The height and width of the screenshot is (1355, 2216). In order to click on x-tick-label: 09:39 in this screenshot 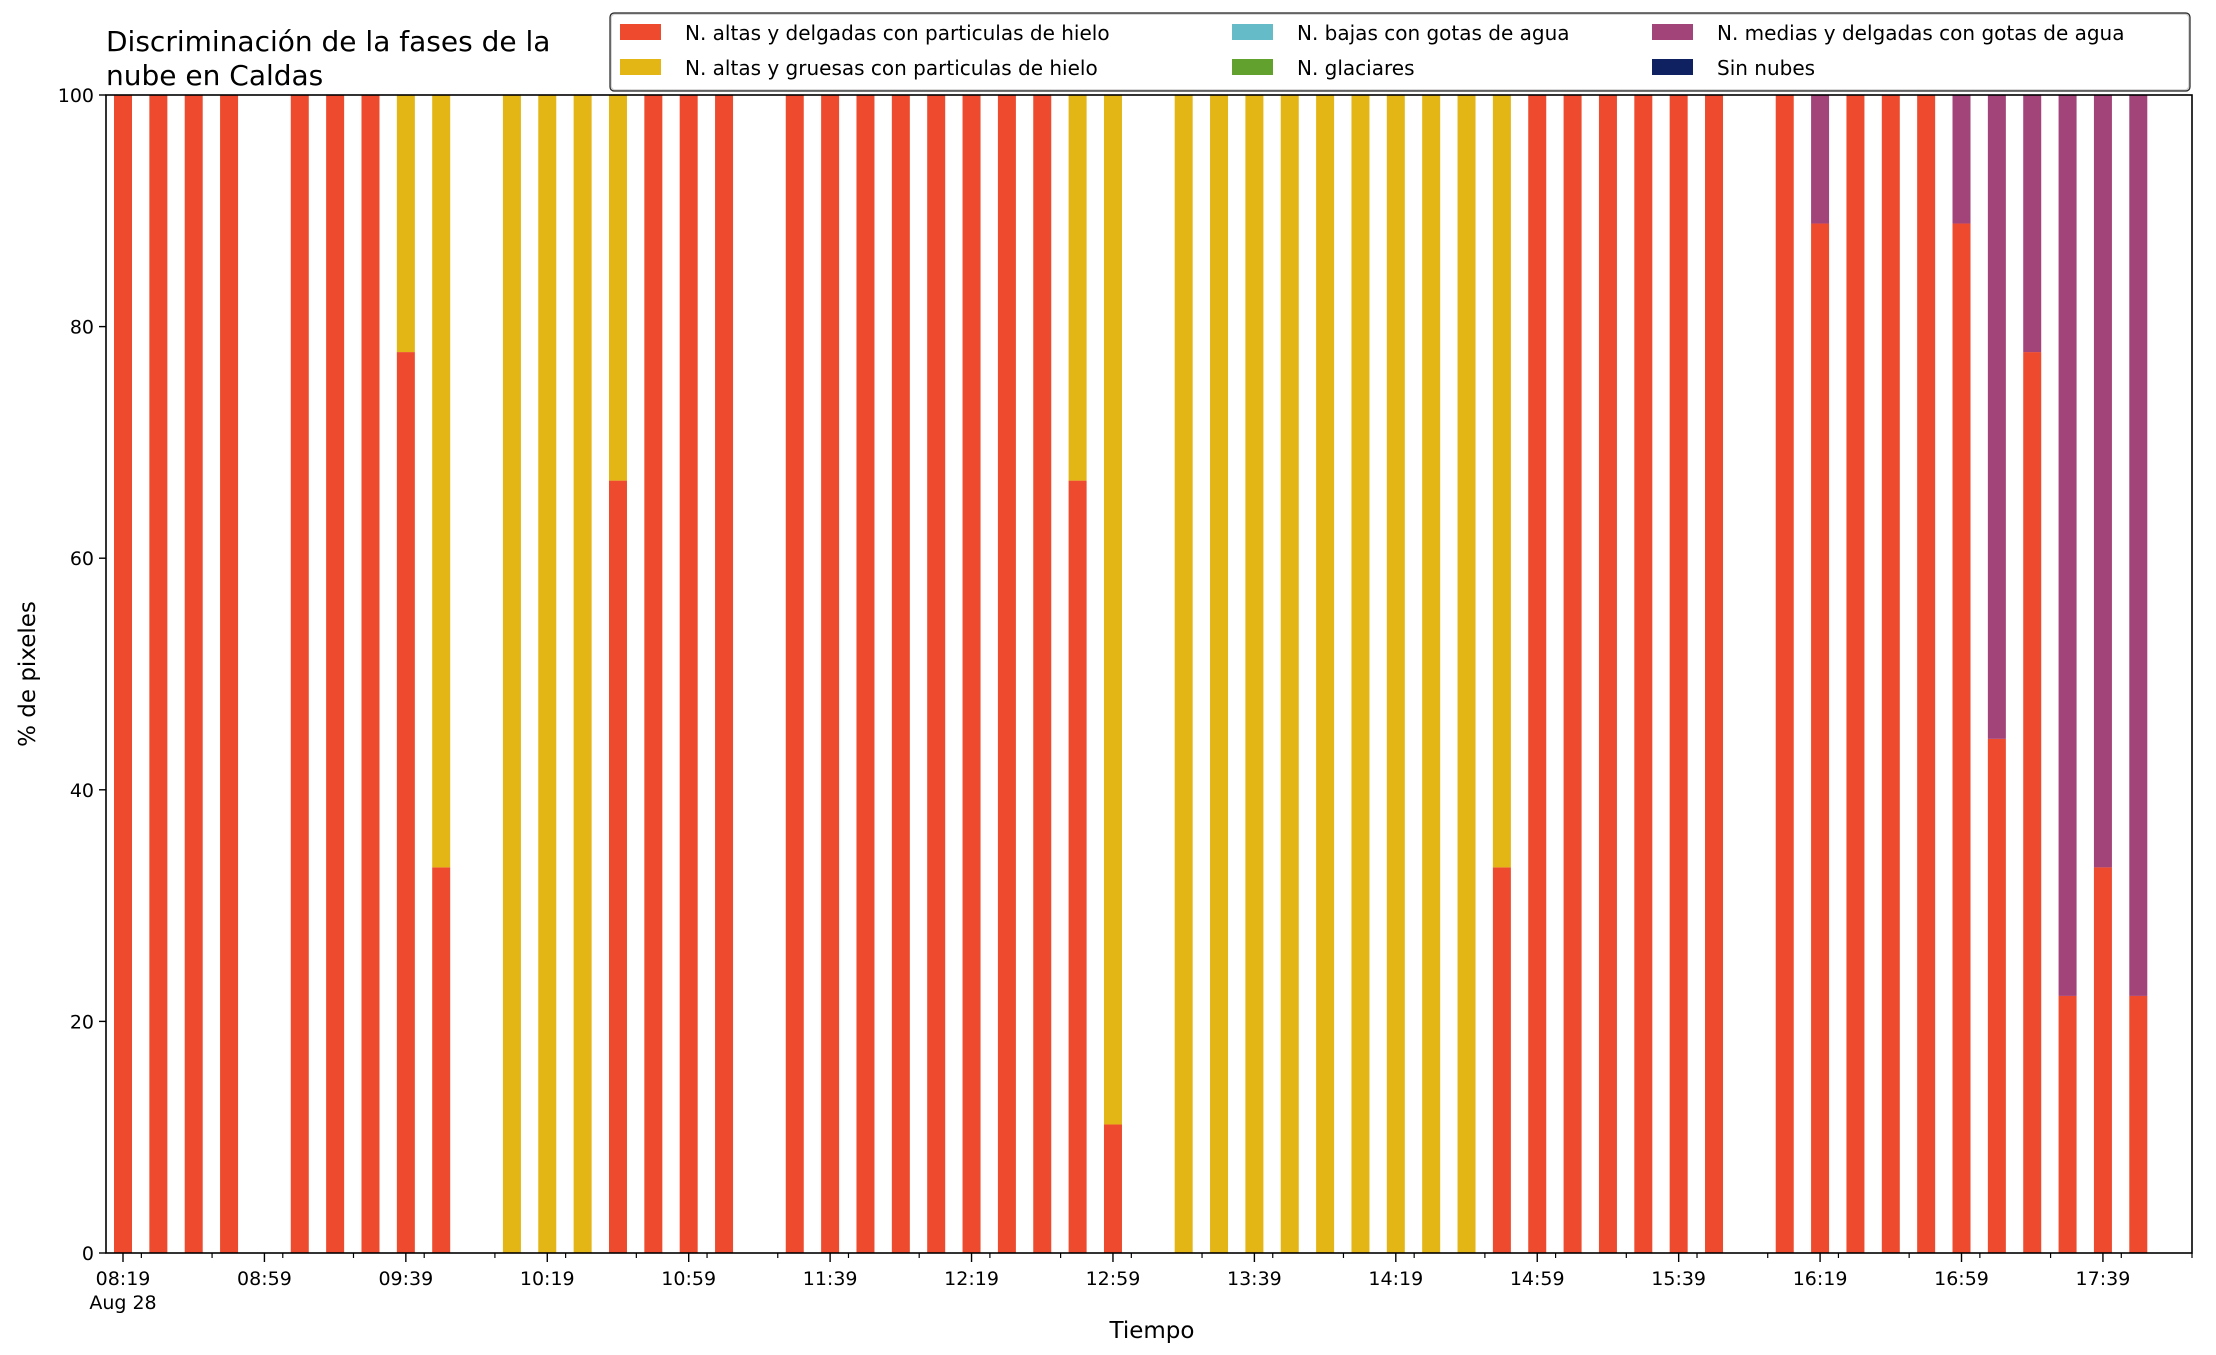, I will do `click(405, 1279)`.